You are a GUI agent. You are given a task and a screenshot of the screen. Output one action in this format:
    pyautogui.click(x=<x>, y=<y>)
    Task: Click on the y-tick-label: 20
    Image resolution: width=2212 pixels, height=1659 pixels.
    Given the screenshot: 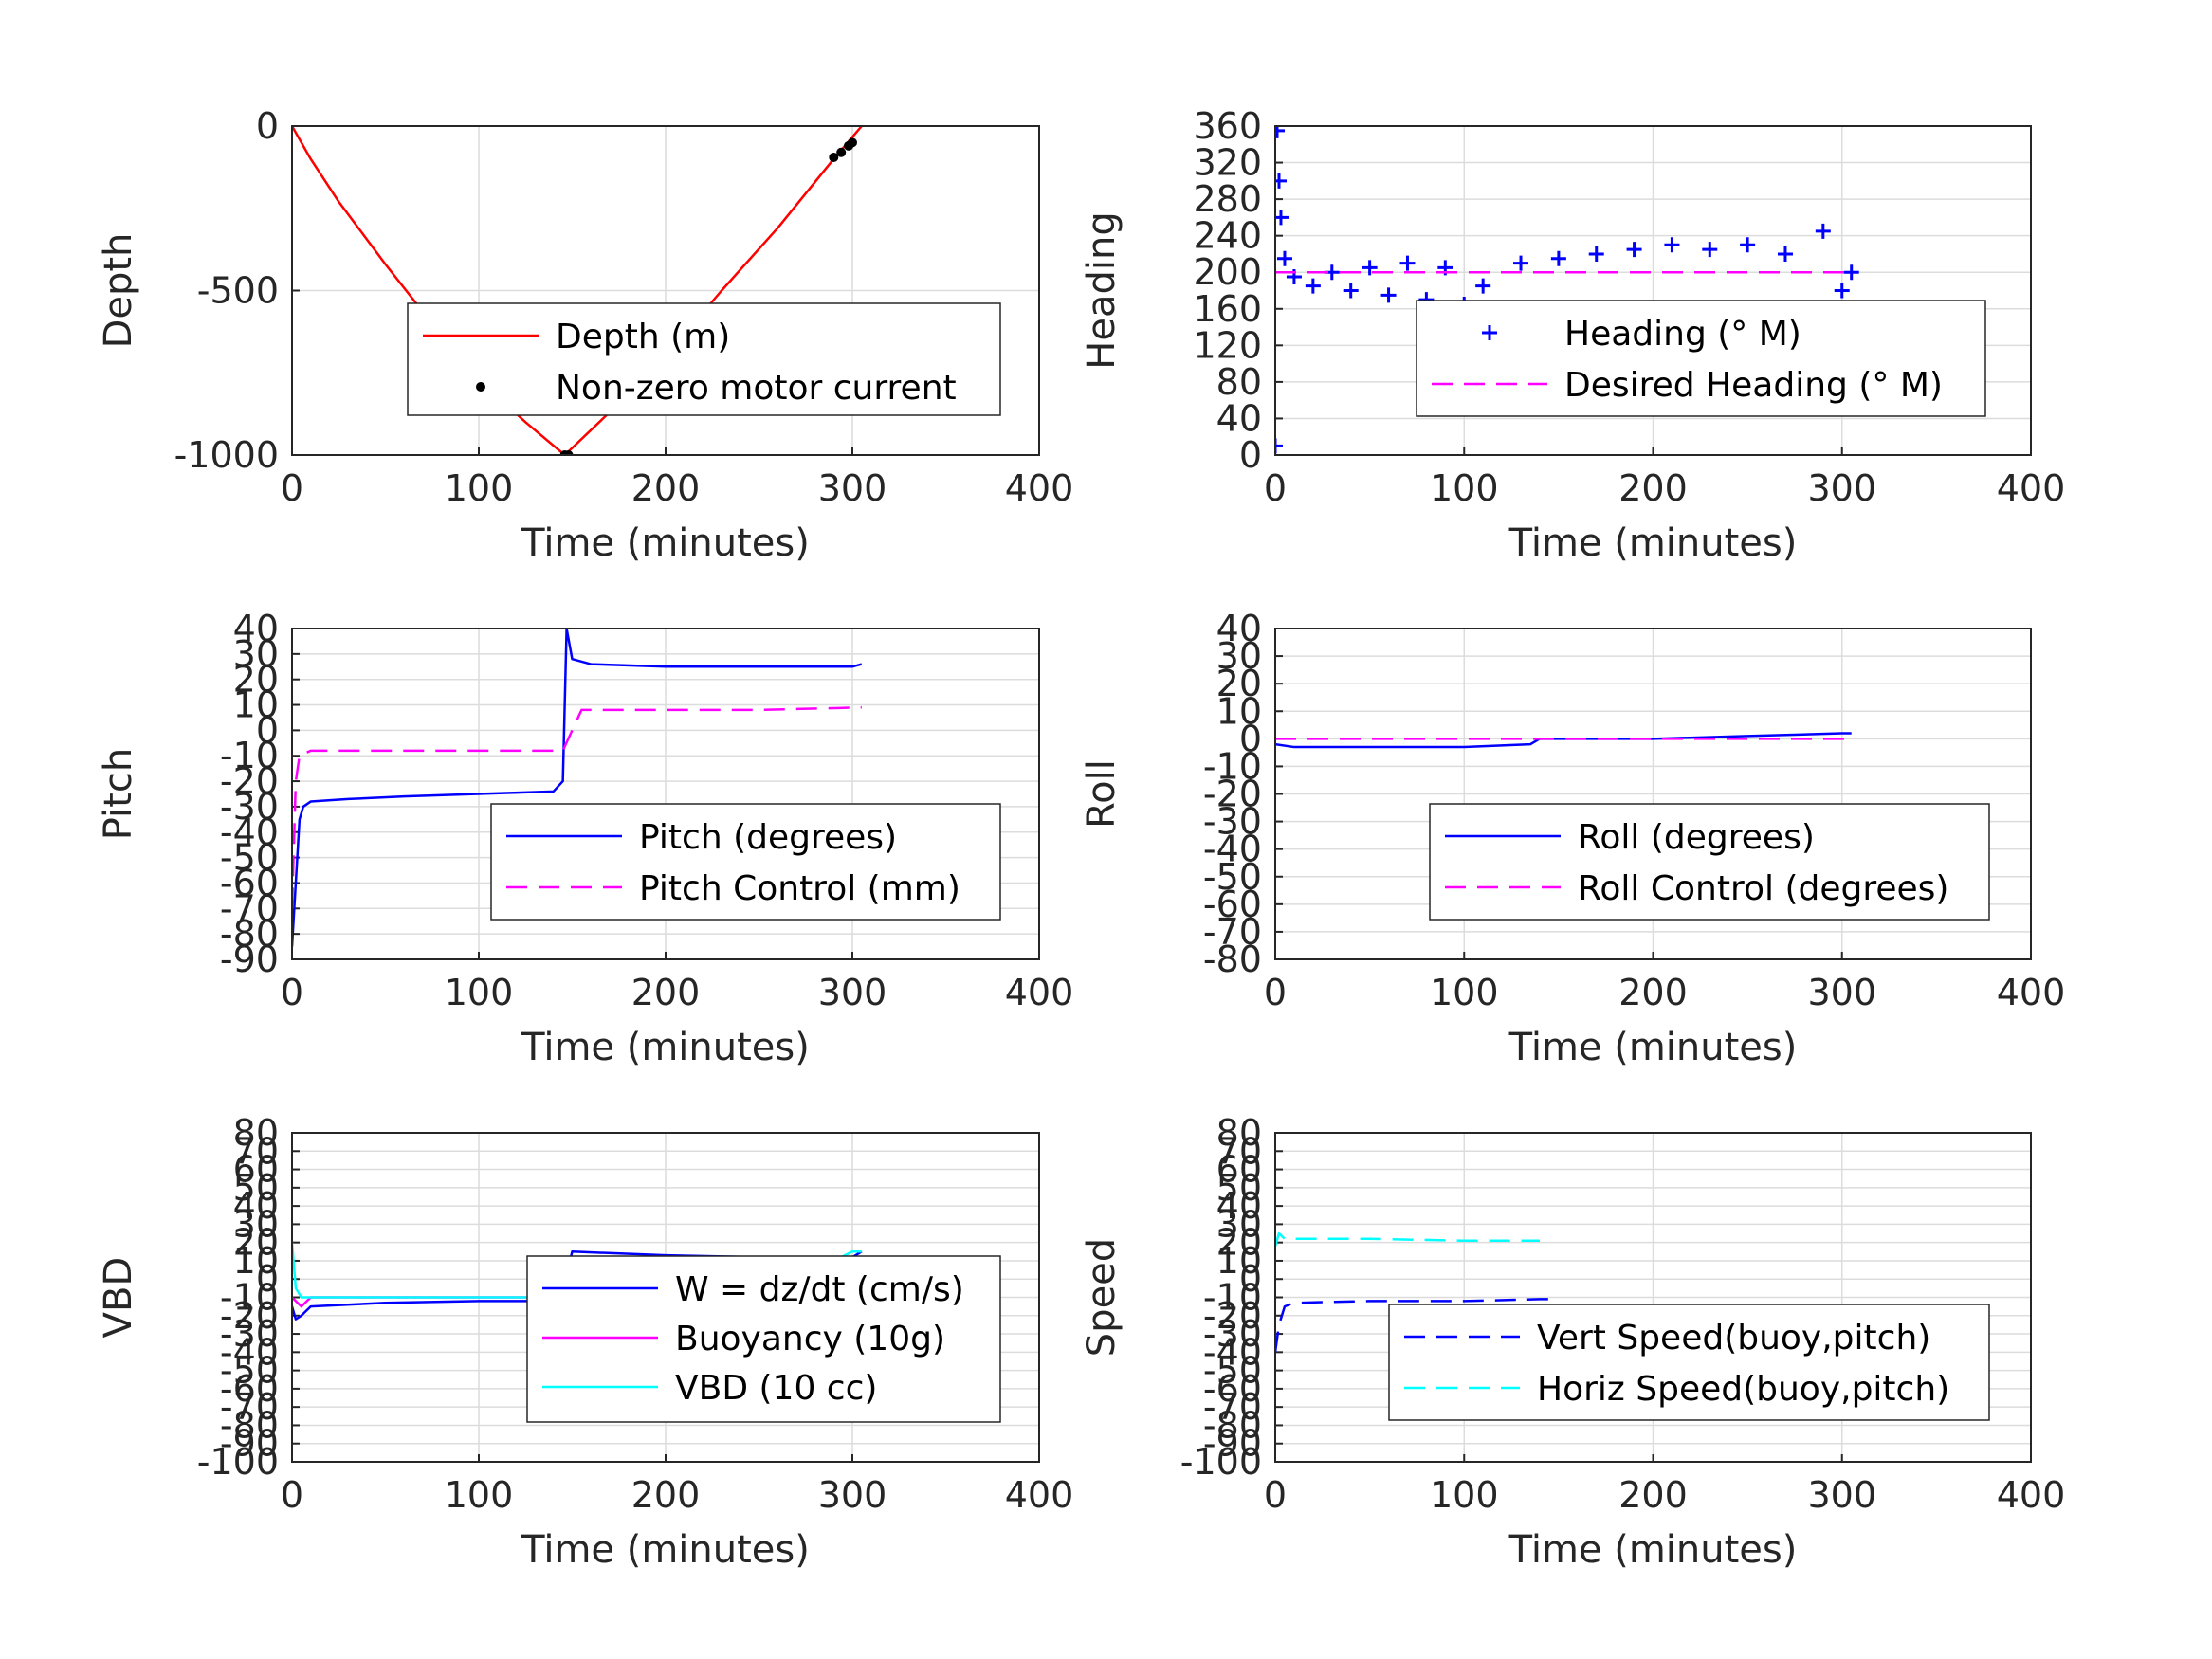 What is the action you would take?
    pyautogui.click(x=1239, y=683)
    